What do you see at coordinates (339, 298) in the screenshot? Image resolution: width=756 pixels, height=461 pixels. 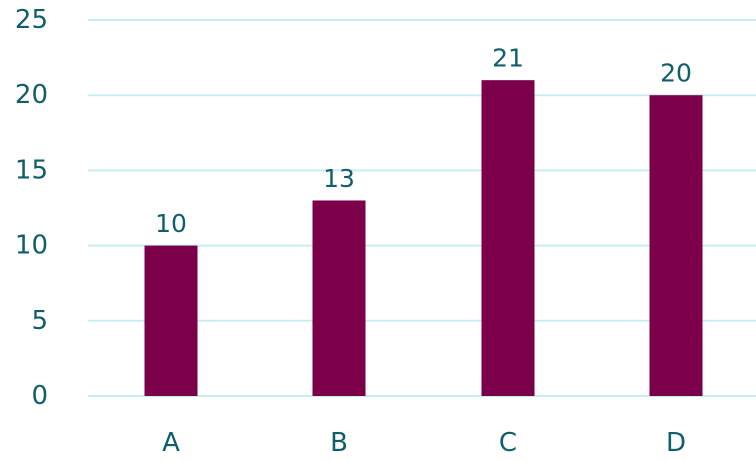 I see `bar-B` at bounding box center [339, 298].